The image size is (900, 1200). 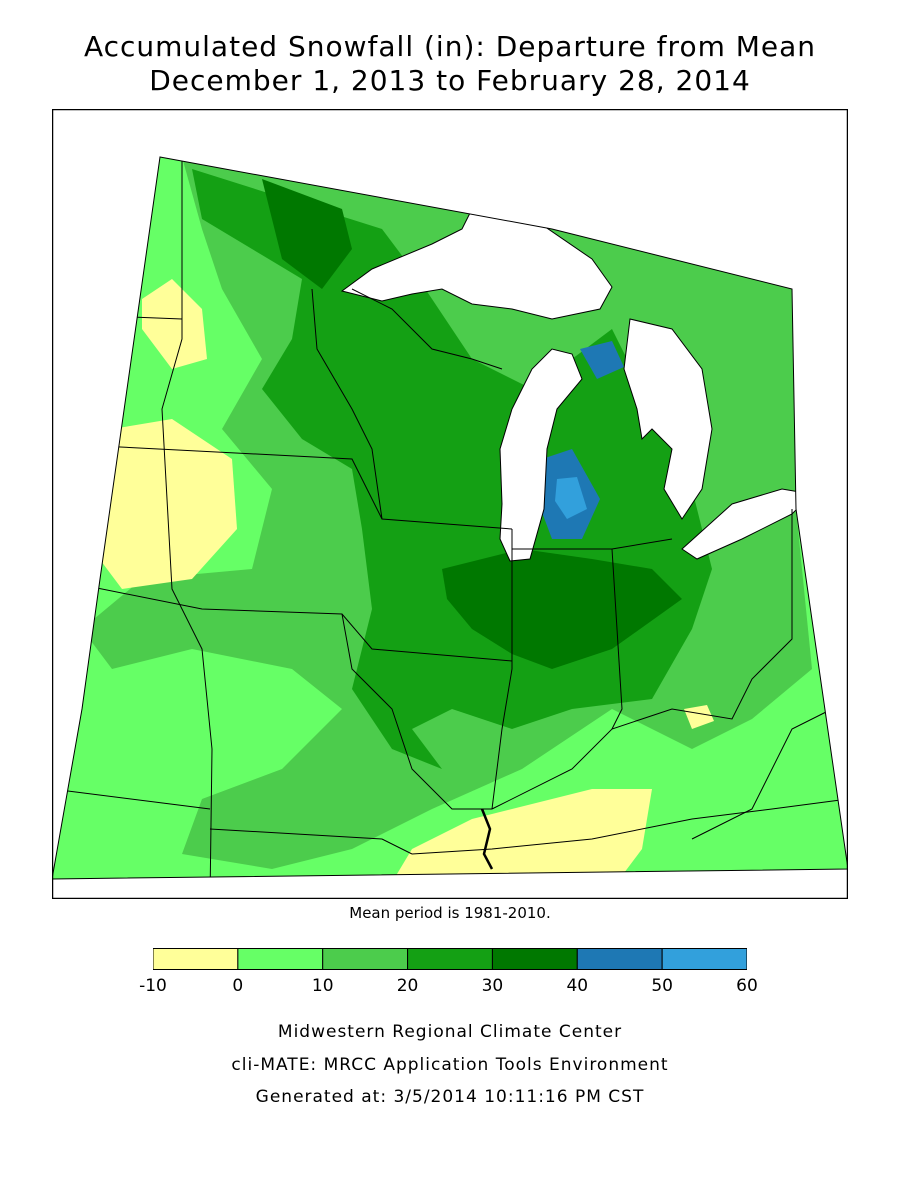 I want to click on mean-period-note: Mean period is 1981-2010., so click(x=450, y=913).